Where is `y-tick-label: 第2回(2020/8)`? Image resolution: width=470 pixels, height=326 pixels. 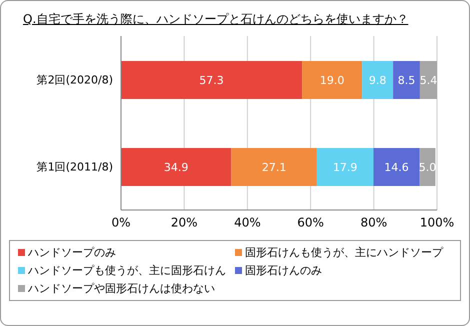 y-tick-label: 第2回(2020/8) is located at coordinates (74, 79).